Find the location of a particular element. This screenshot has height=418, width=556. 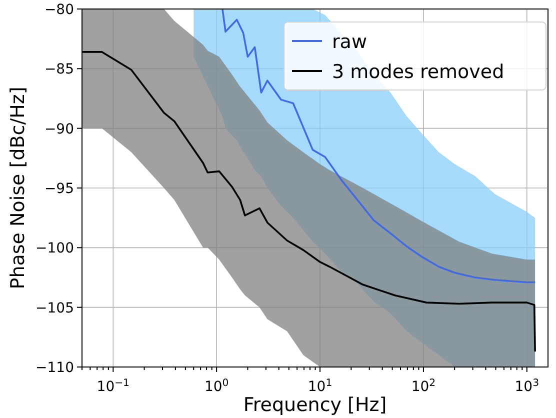

y-tick-label: −95 is located at coordinates (59, 189).